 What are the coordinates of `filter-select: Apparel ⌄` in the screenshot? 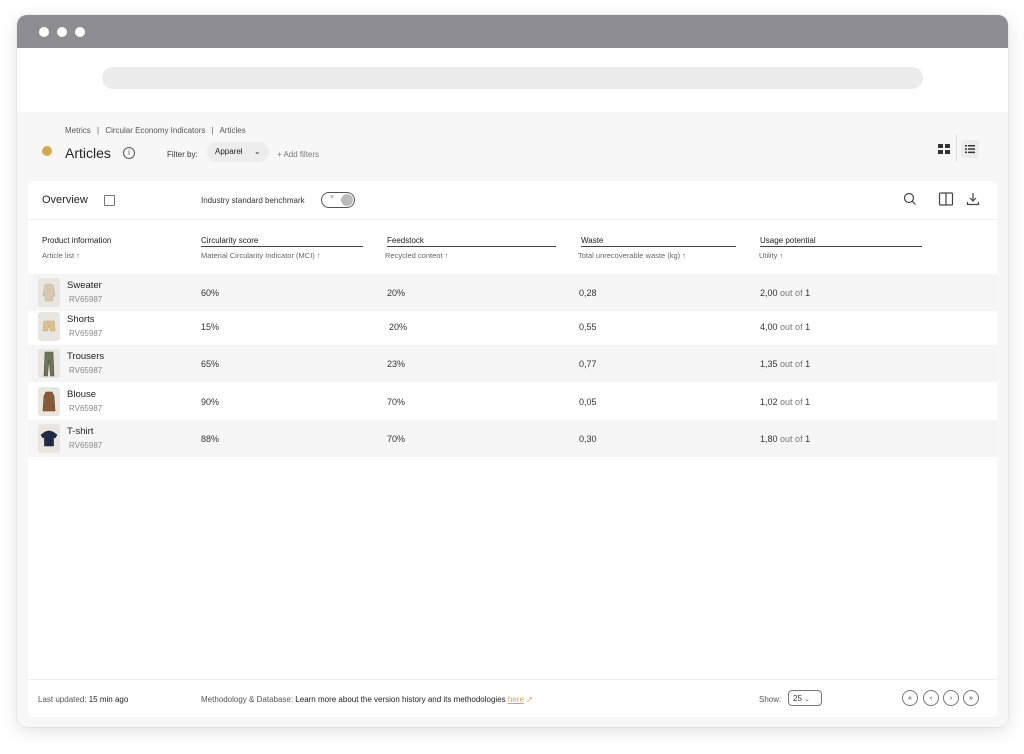 It's located at (238, 152).